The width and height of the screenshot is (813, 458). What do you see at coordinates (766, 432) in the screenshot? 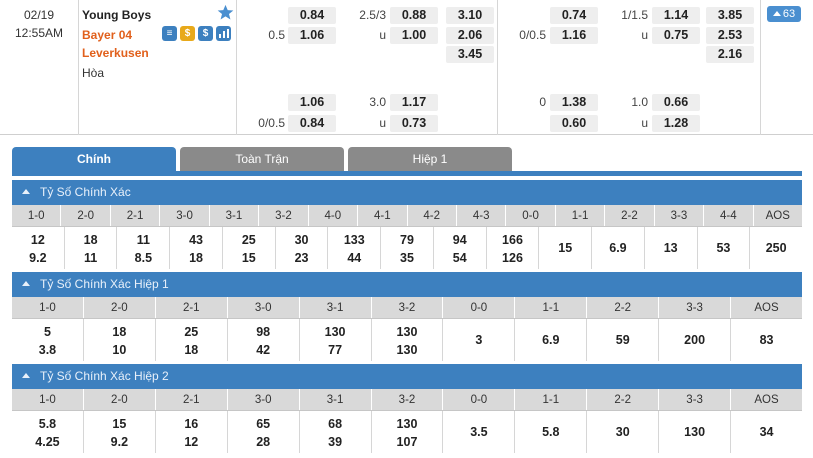
I see `score-odd-cell: 34` at bounding box center [766, 432].